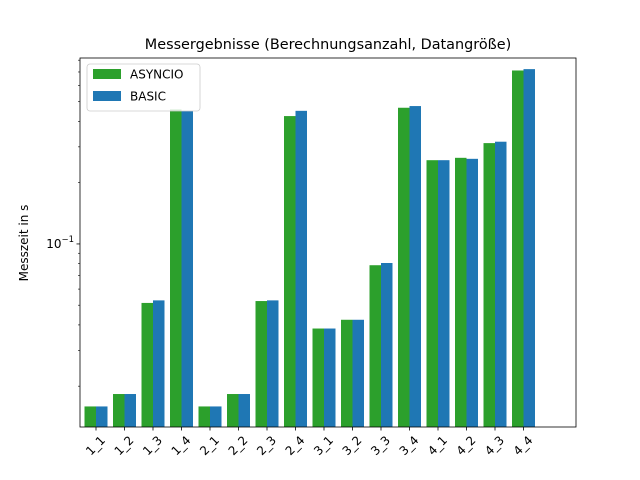 This screenshot has width=640, height=480. Describe the element at coordinates (380, 445) in the screenshot. I see `x-tick-label: 3_3` at that location.